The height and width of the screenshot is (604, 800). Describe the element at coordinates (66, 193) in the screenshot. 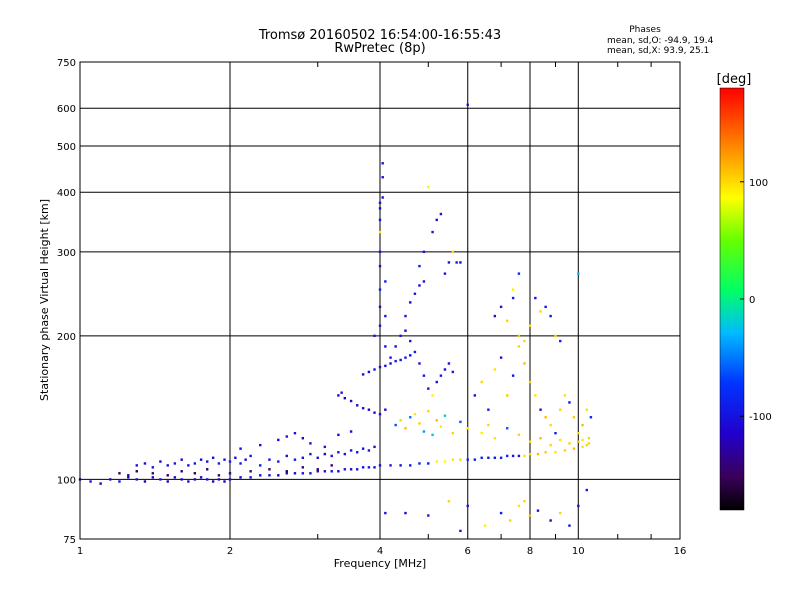

I see `y-tick-label: 400` at that location.